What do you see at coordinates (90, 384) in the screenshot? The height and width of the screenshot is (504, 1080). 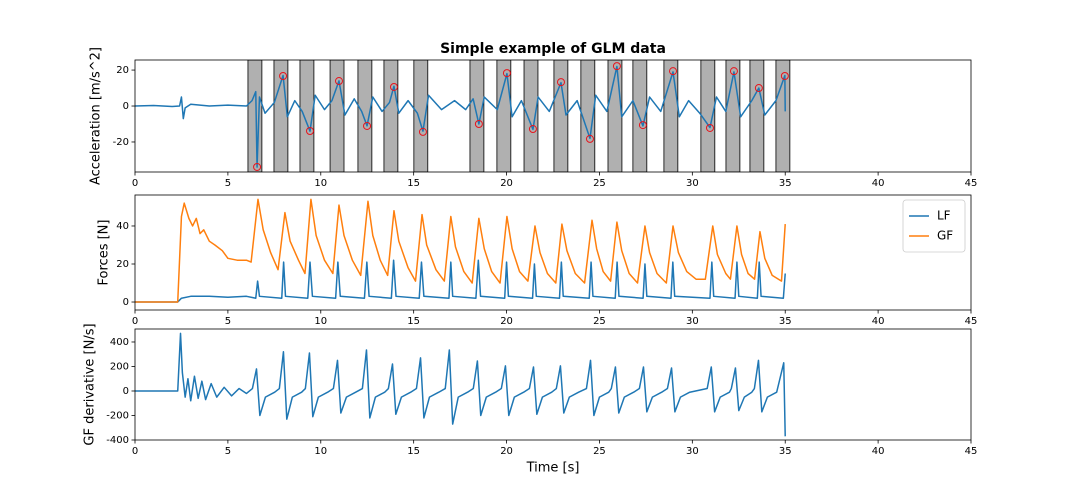 I see `y-axis-label: GF derivative [N/s]` at bounding box center [90, 384].